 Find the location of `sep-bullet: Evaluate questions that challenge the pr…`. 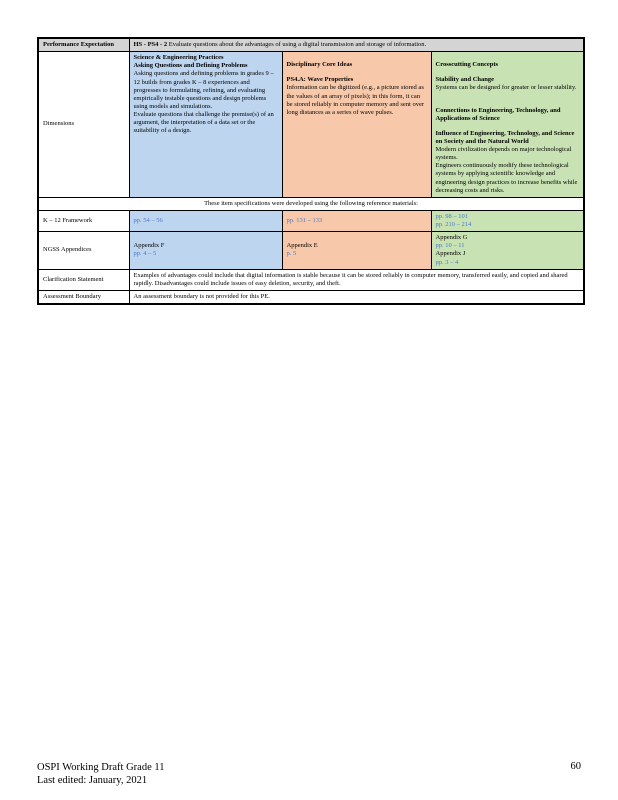

sep-bullet: Evaluate questions that challenge the pr… is located at coordinates (203, 123).